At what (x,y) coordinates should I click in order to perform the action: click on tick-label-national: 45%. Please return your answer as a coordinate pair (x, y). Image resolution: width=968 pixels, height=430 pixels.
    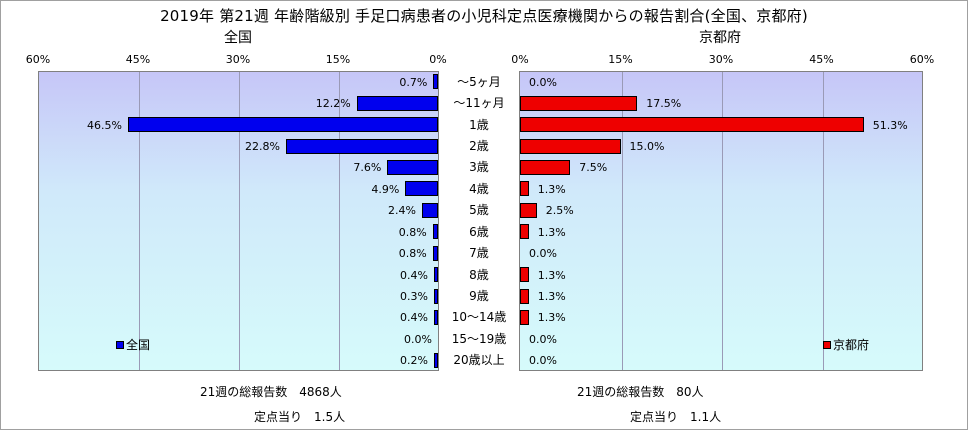
    Looking at the image, I should click on (138, 59).